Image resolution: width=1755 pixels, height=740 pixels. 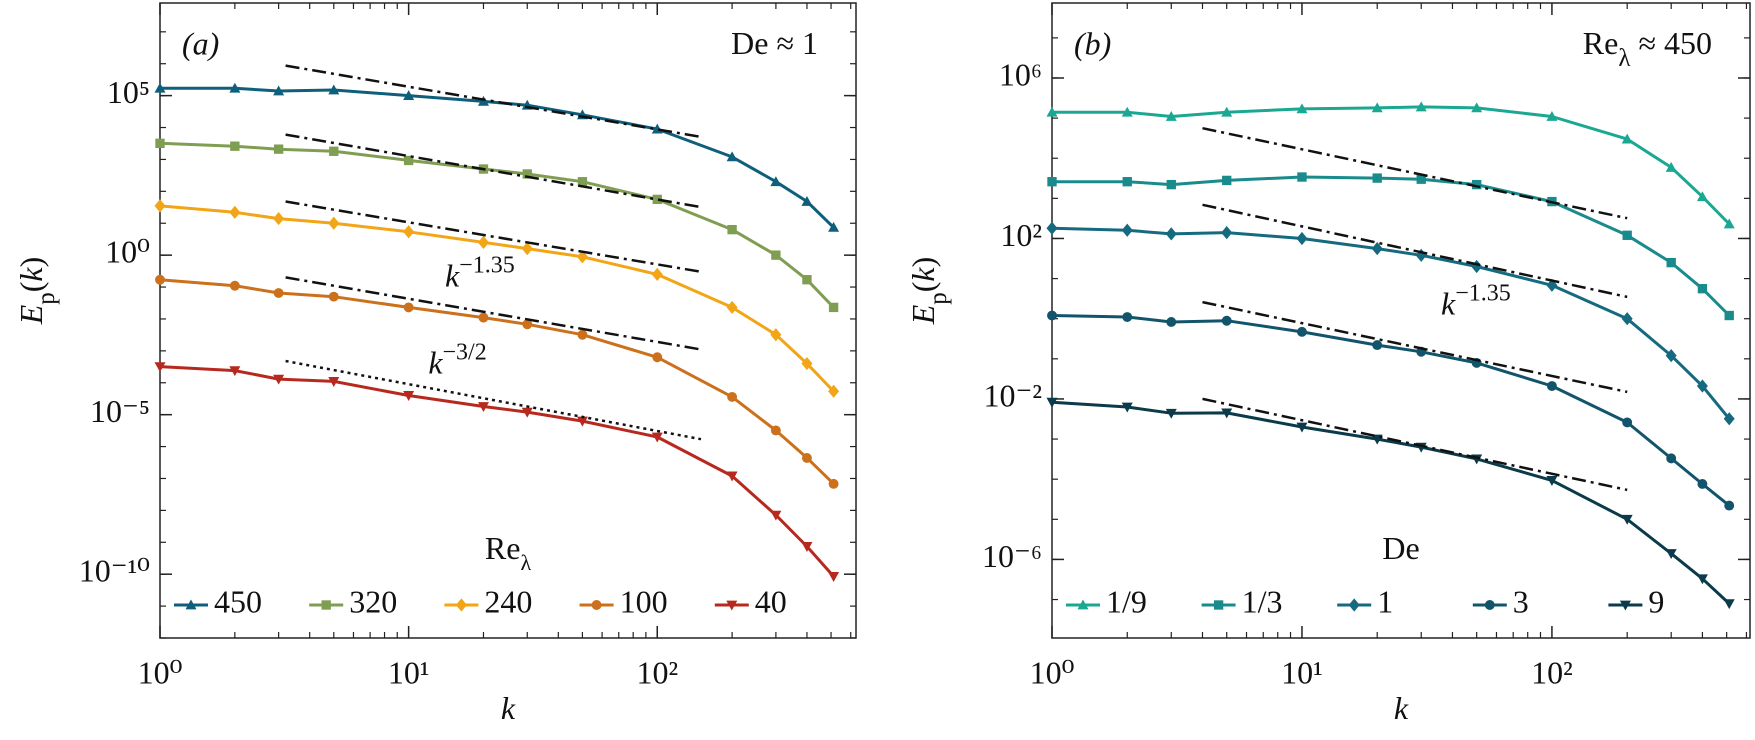 I want to click on x-tick-label: 10⁰, so click(x=160, y=672).